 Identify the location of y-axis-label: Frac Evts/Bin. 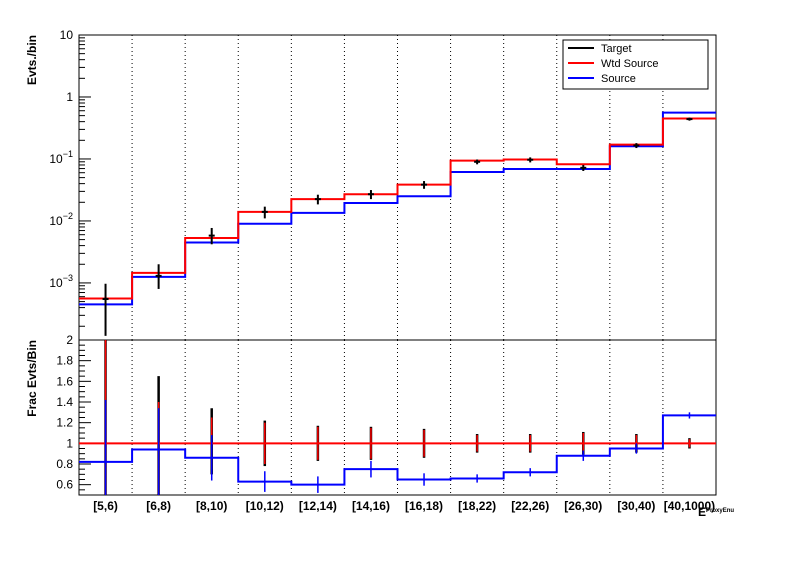
(32, 378).